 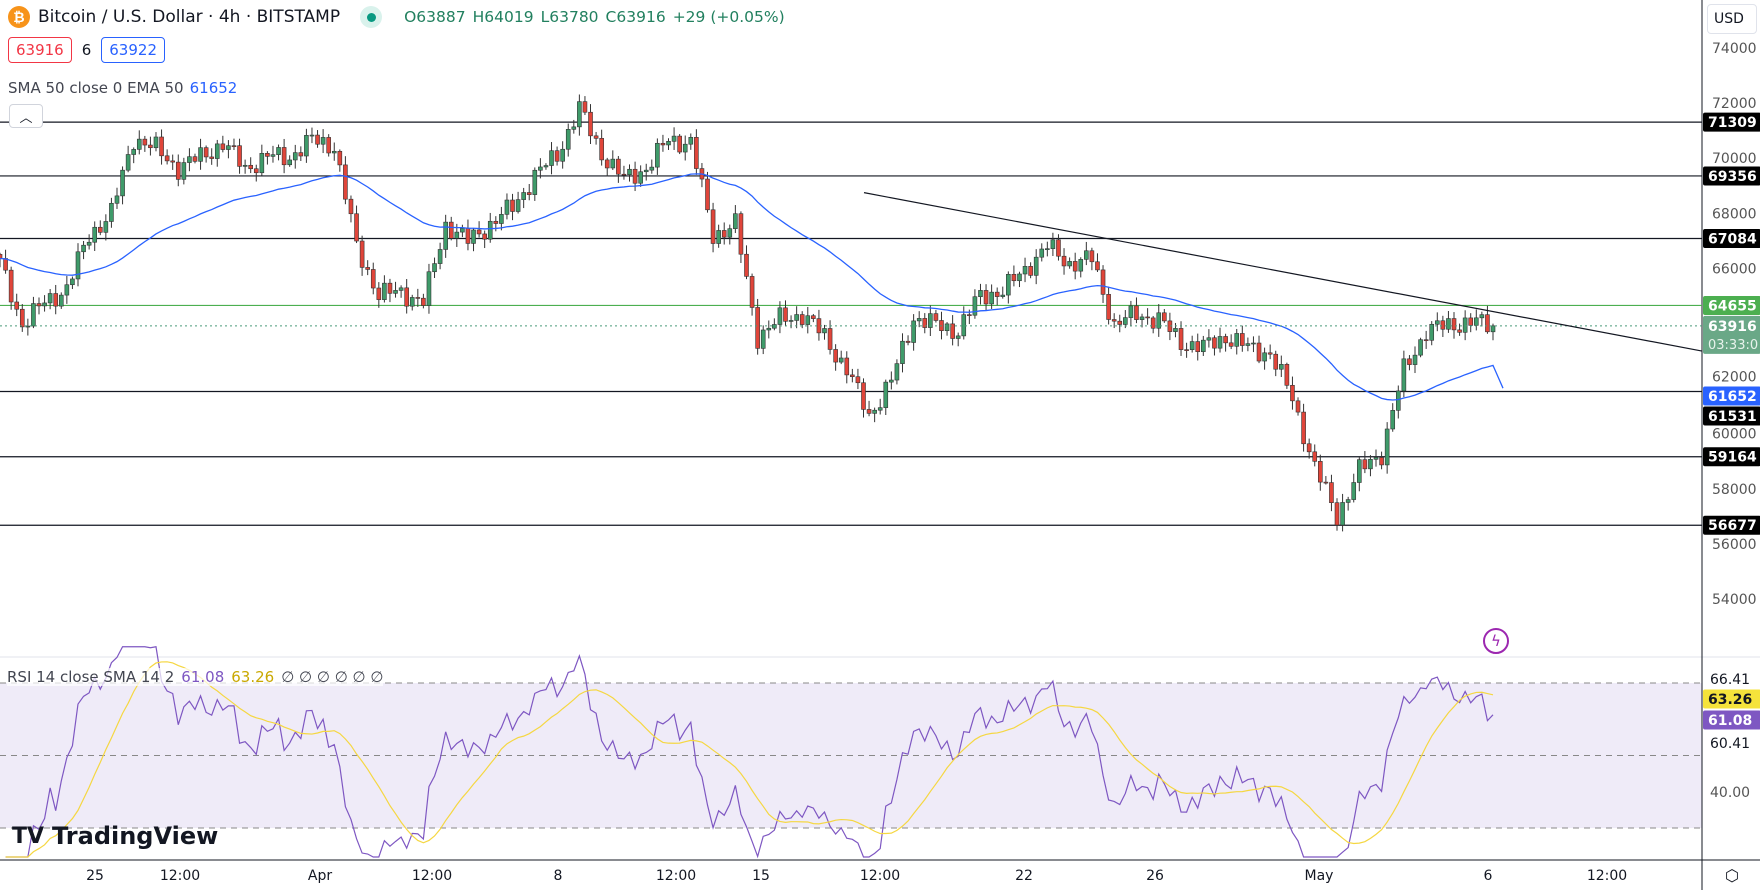 I want to click on ohlc-values: O63887 H64019 L63780 C63916 +29 (+0.05%), so click(x=594, y=17).